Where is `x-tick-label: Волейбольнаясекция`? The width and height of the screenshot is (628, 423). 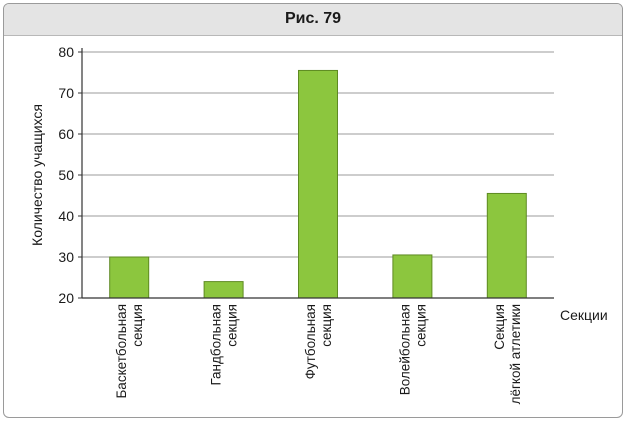 x-tick-label: Волейбольнаясекция is located at coordinates (412, 349).